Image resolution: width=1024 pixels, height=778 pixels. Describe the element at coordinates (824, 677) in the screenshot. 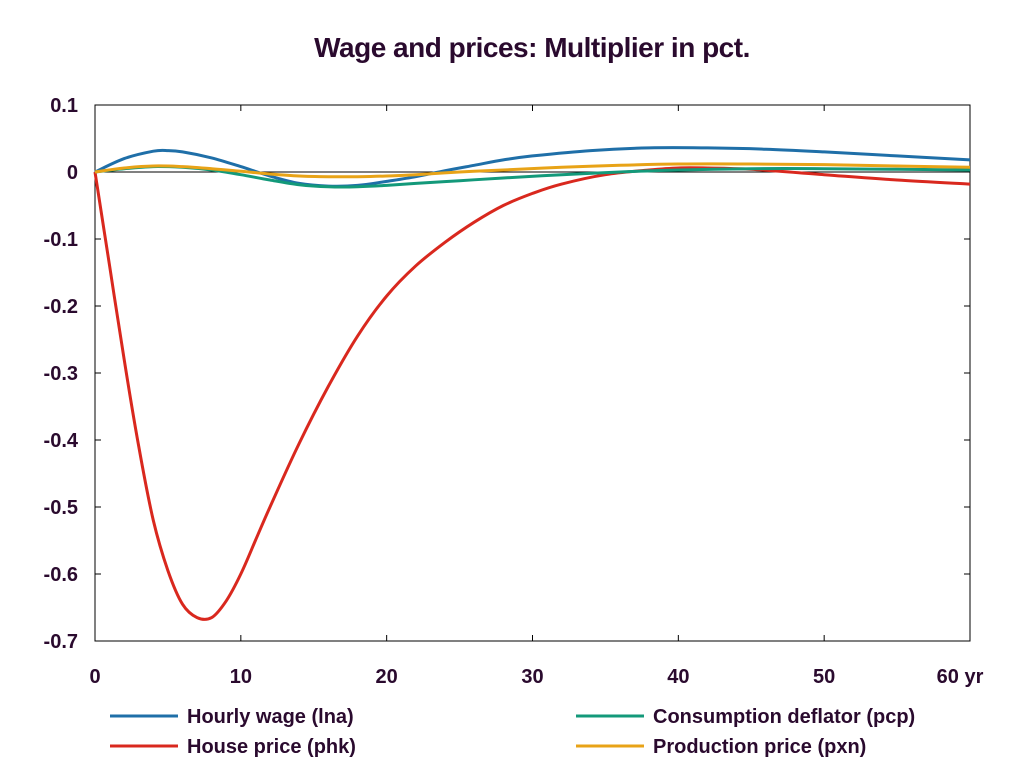

I see `x-tick-label: 50` at that location.